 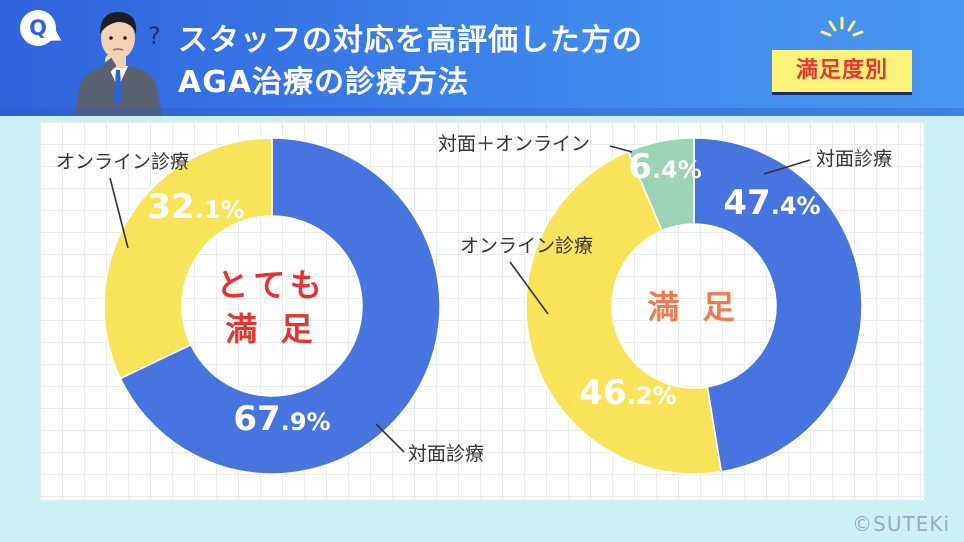 What do you see at coordinates (281, 419) in the screenshot?
I see `slice-percent-label-1: 67.9%` at bounding box center [281, 419].